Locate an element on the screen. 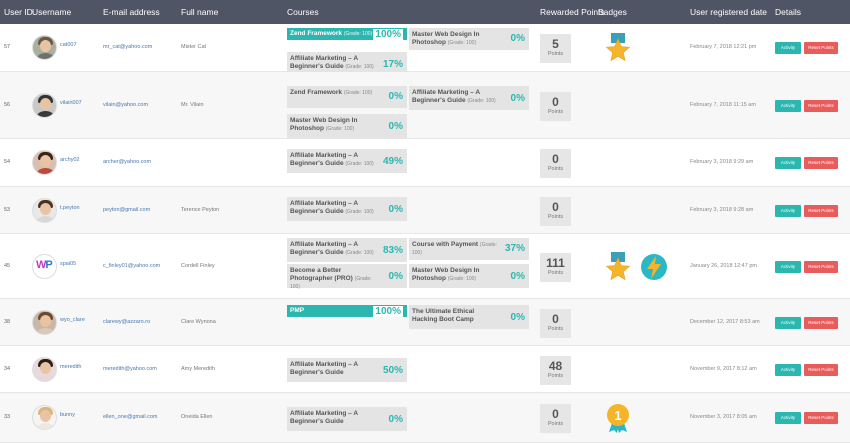 This screenshot has width=850, height=443. user-id: 34 is located at coordinates (7, 369).